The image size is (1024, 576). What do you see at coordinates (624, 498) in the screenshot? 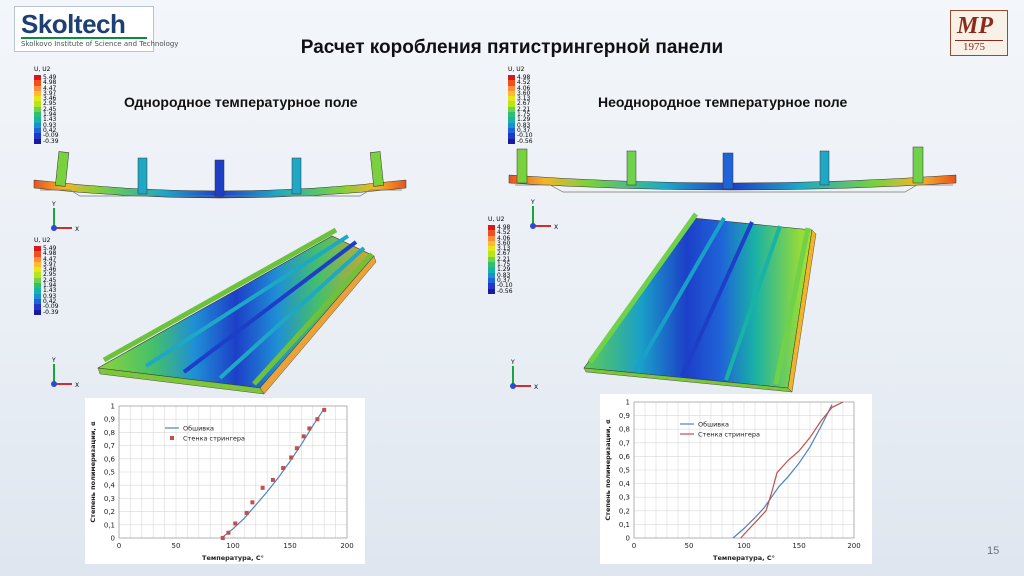
I see `y-tick-label: 0,3` at bounding box center [624, 498].